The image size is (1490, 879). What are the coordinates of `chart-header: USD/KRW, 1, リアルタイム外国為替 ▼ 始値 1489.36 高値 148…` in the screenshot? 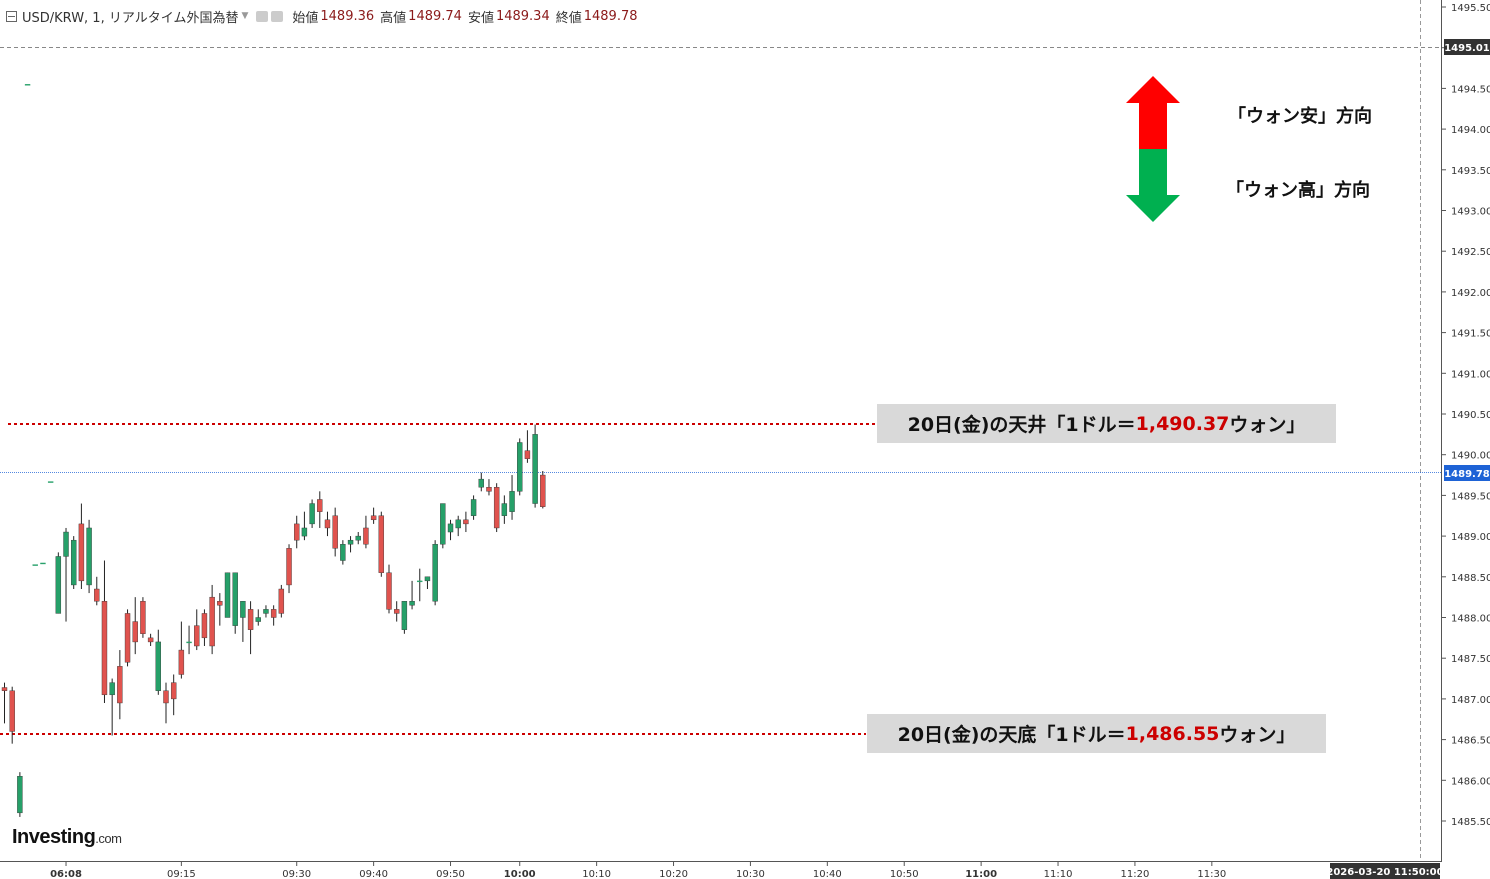 It's located at (322, 16).